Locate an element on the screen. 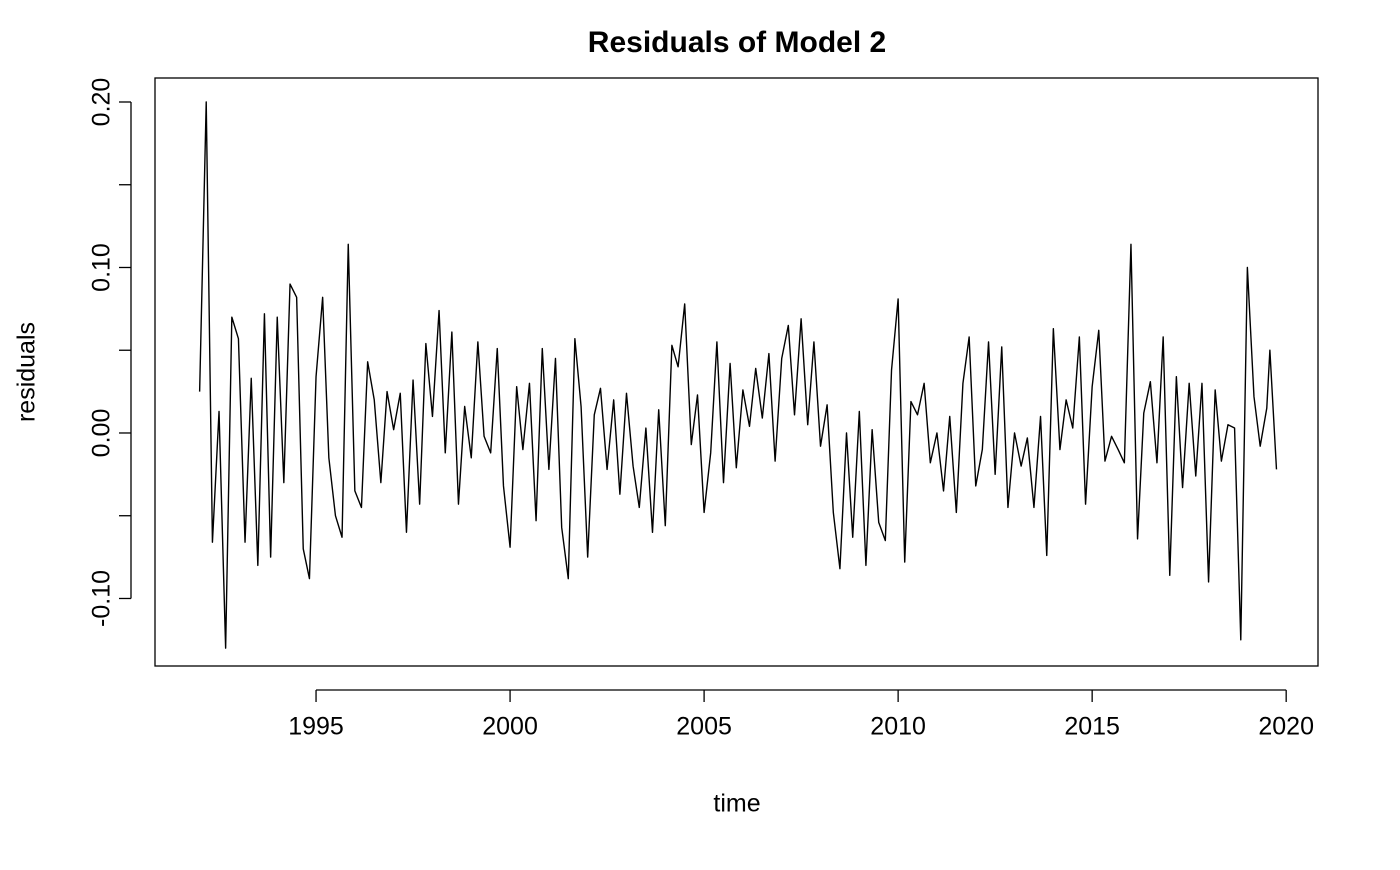 The width and height of the screenshot is (1400, 870). x-tick-label: 2005 is located at coordinates (704, 727).